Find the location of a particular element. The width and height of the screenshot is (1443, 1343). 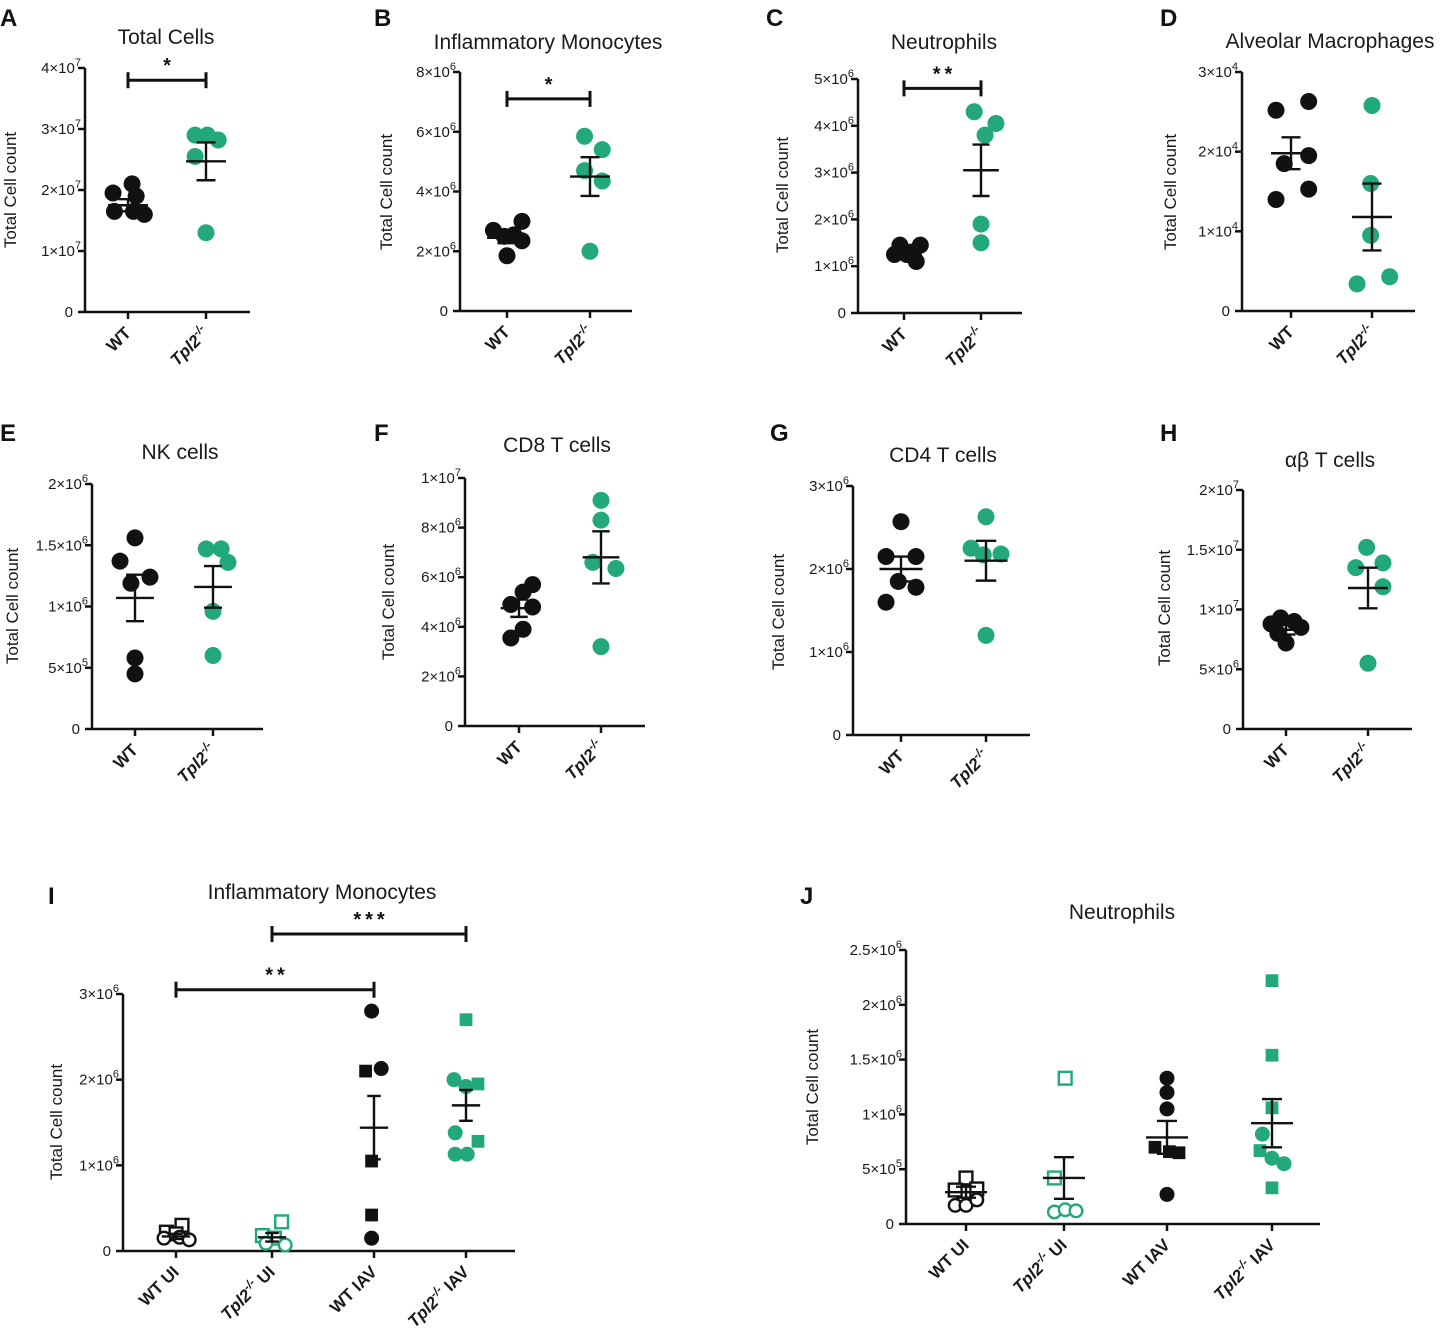

panel-label: D is located at coordinates (1168, 18).